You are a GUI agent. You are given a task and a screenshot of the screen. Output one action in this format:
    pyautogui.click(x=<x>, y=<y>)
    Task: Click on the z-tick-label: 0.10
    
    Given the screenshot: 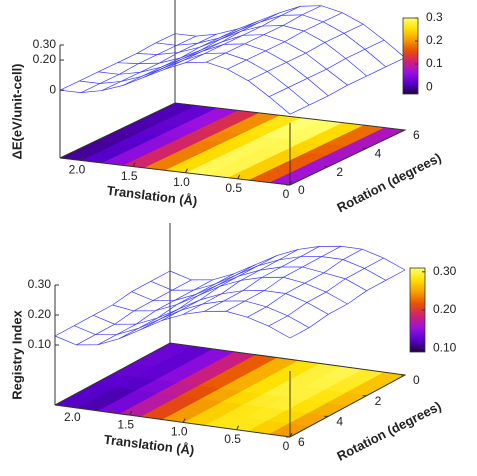 What is the action you would take?
    pyautogui.click(x=40, y=344)
    